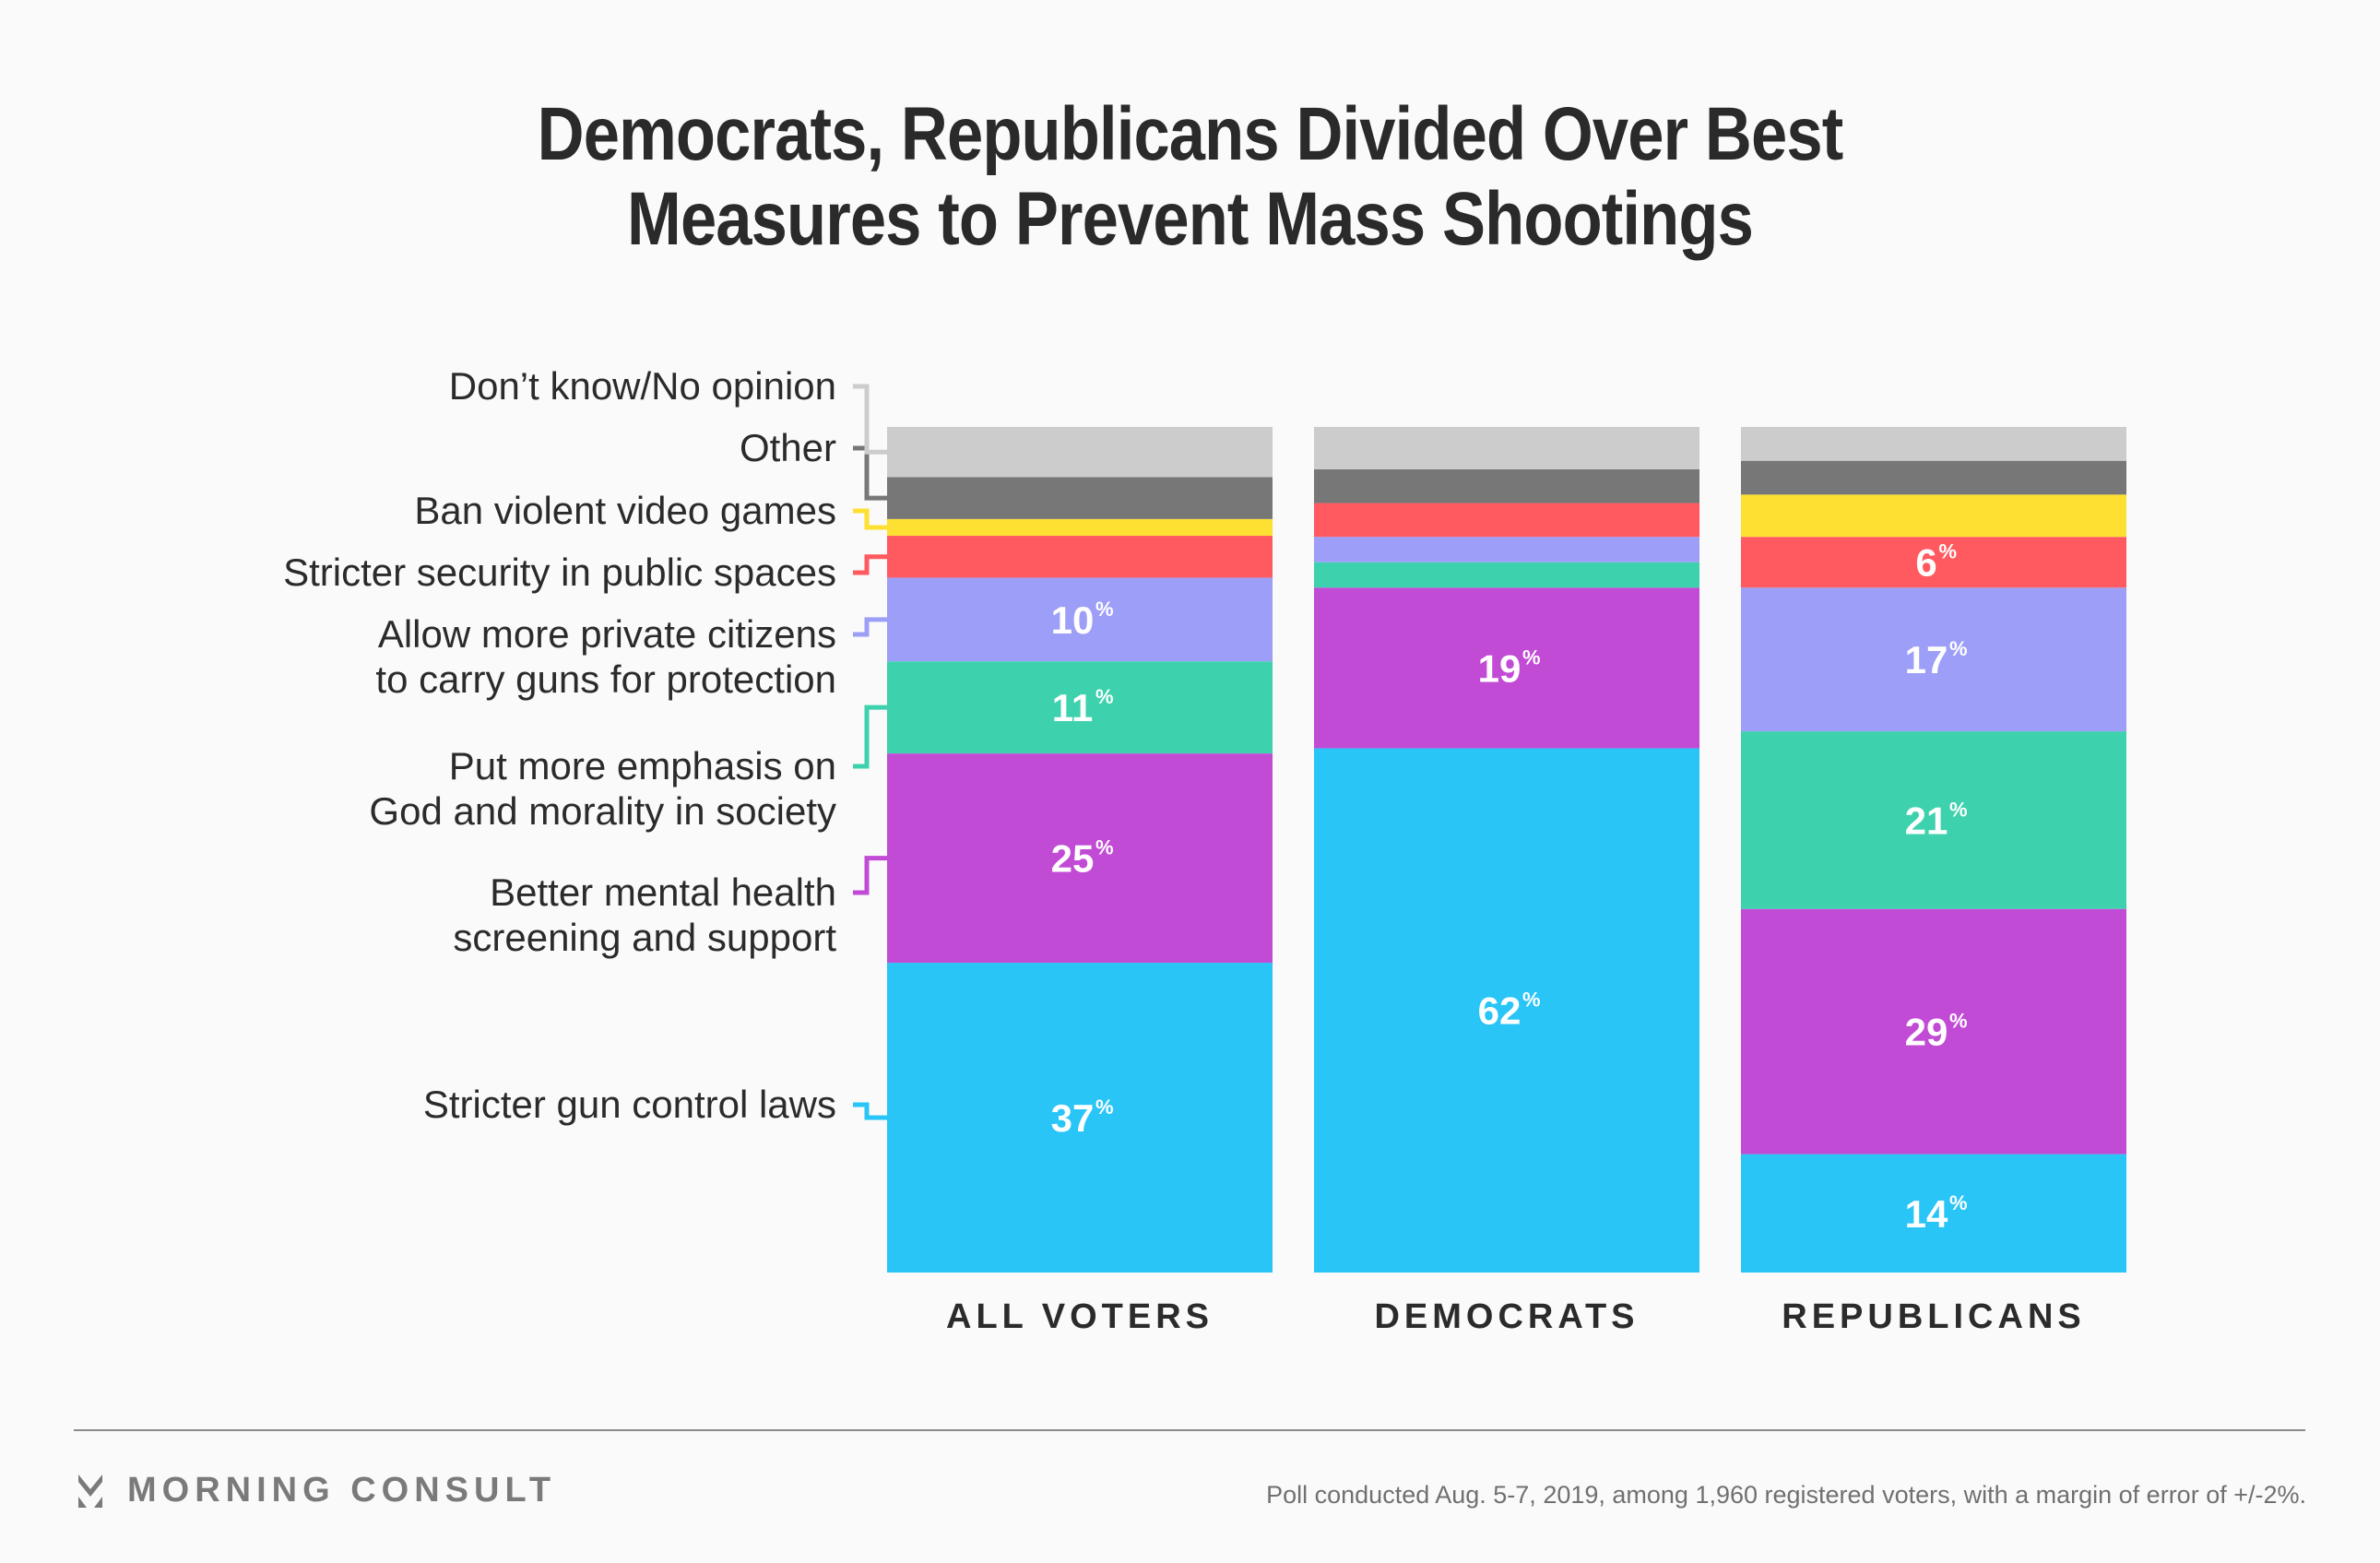 The height and width of the screenshot is (1563, 2380). I want to click on data-label: 19, so click(1500, 668).